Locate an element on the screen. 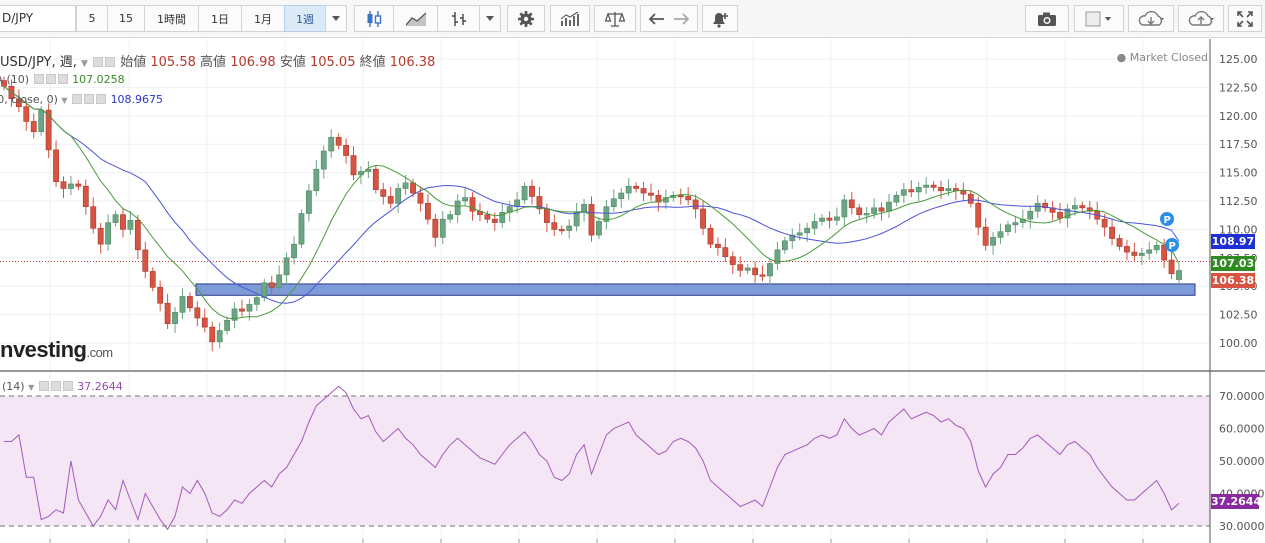 This screenshot has height=543, width=1265. ohlc-bars-icon is located at coordinates (458, 18).